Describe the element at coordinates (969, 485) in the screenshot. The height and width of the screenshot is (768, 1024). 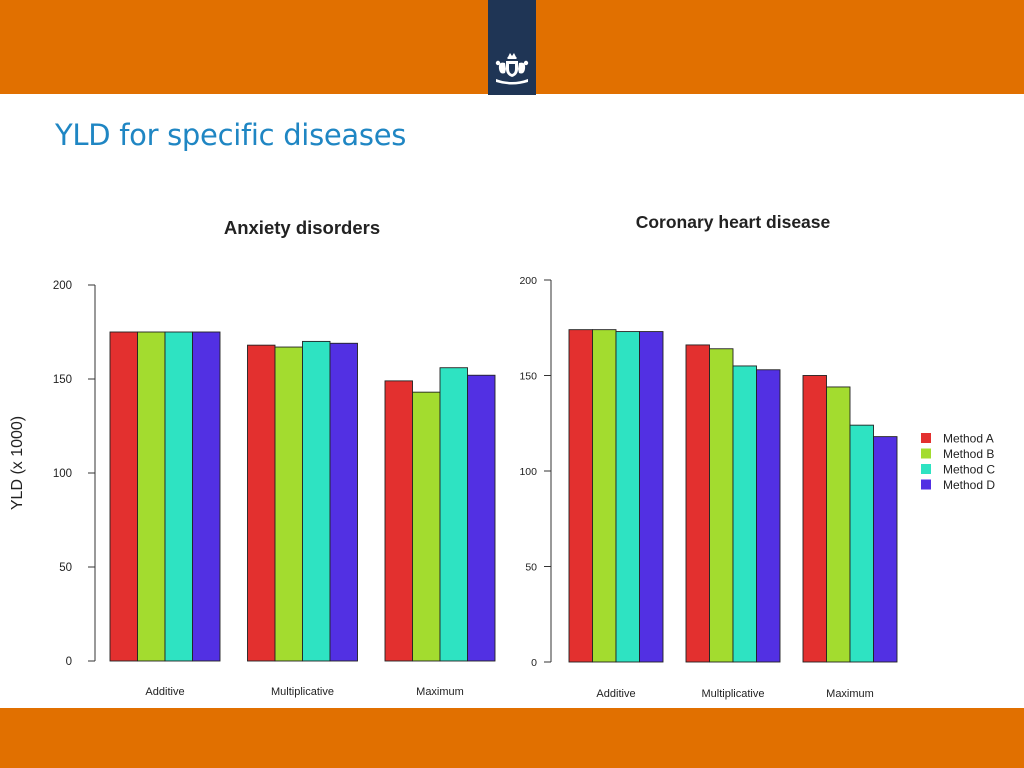
I see `legend-label: Method D` at that location.